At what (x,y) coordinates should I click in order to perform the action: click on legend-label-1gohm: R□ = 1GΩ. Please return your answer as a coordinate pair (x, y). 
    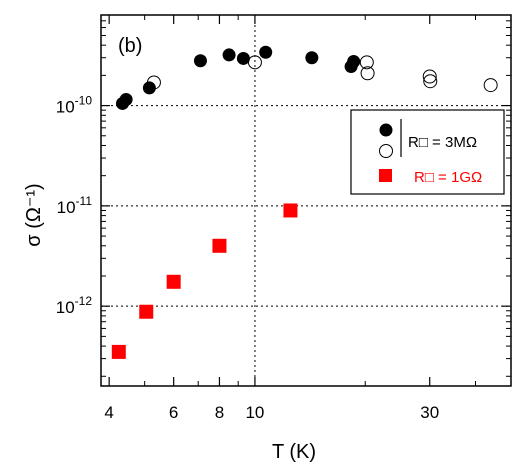
    Looking at the image, I should click on (448, 177).